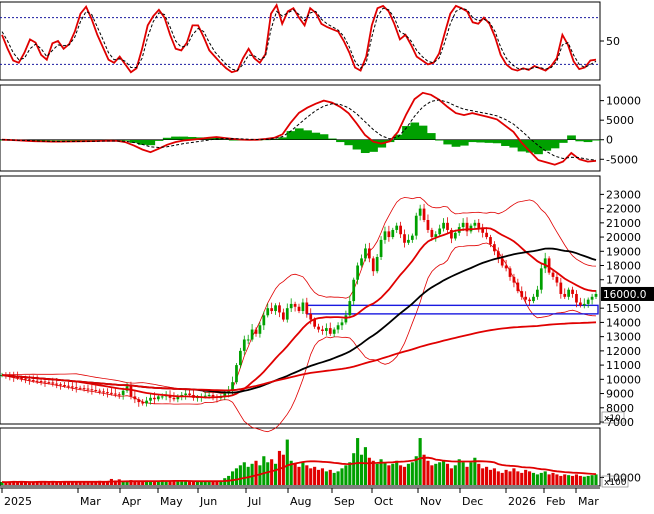 The height and width of the screenshot is (514, 654). I want to click on x-tick-label: Jun, so click(208, 501).